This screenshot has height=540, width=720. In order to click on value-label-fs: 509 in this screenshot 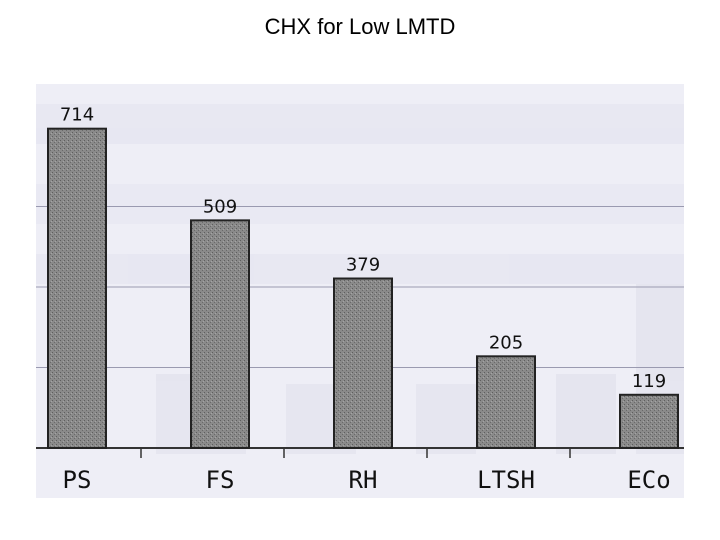, I will do `click(220, 206)`.